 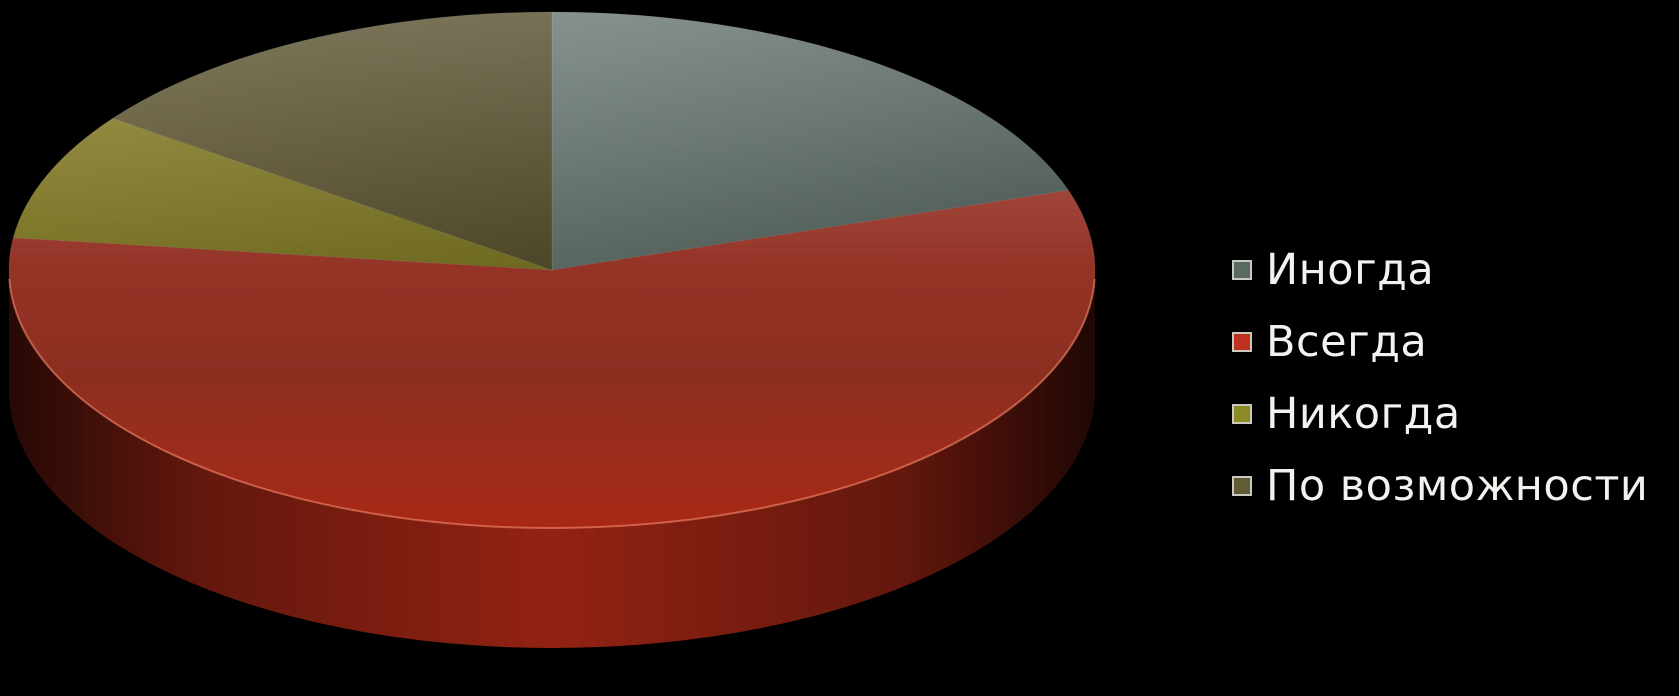 What do you see at coordinates (1452, 270) in the screenshot?
I see `legend-item-inogda: Иногда` at bounding box center [1452, 270].